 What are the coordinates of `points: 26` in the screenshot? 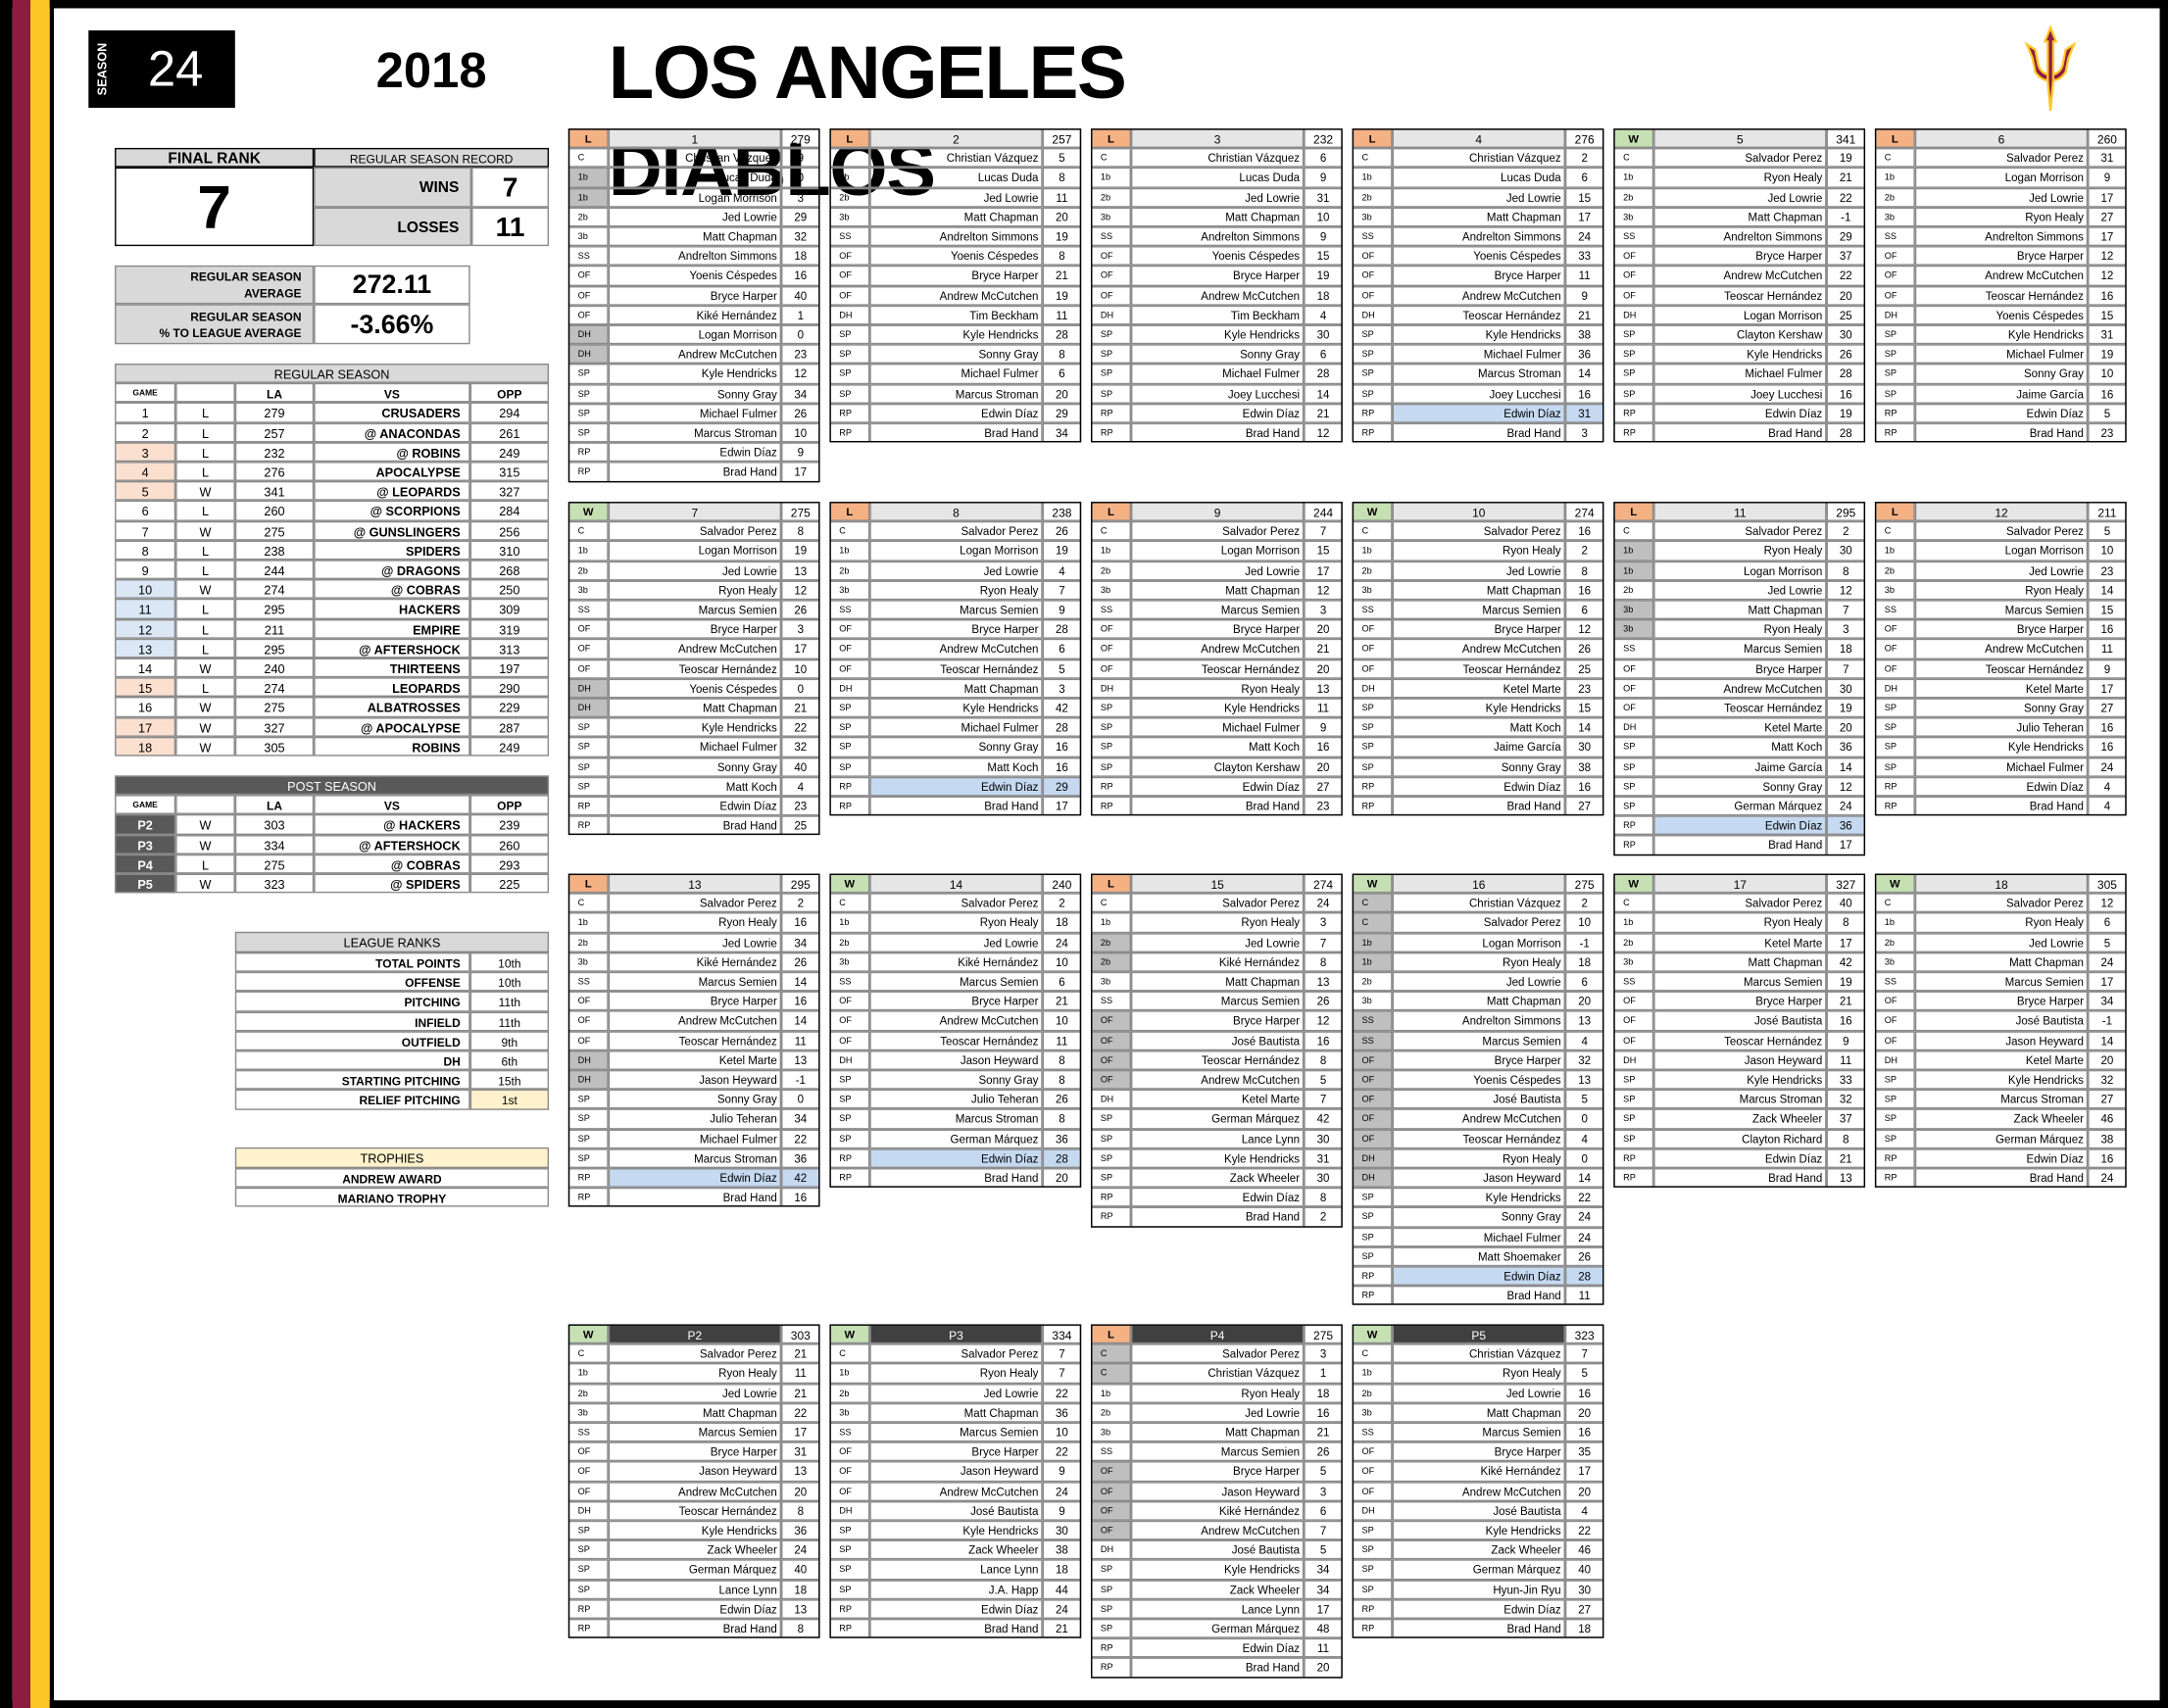 It's located at (1584, 649).